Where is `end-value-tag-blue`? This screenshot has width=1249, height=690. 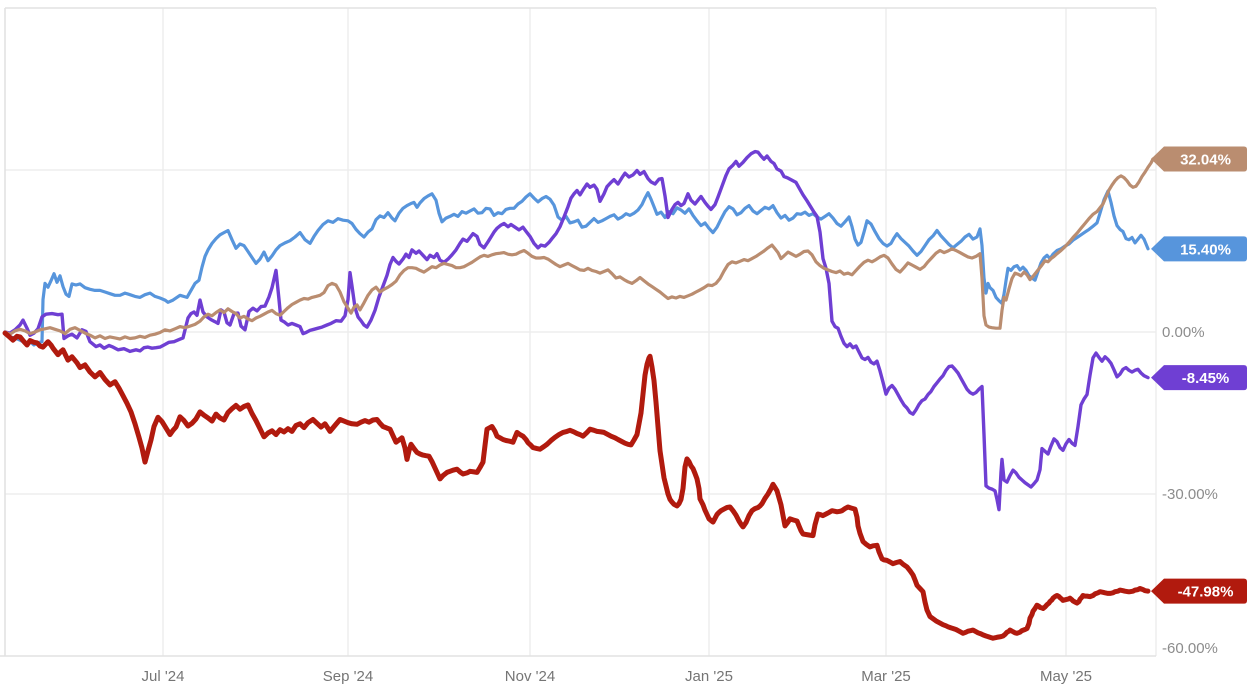
end-value-tag-blue is located at coordinates (1199, 249).